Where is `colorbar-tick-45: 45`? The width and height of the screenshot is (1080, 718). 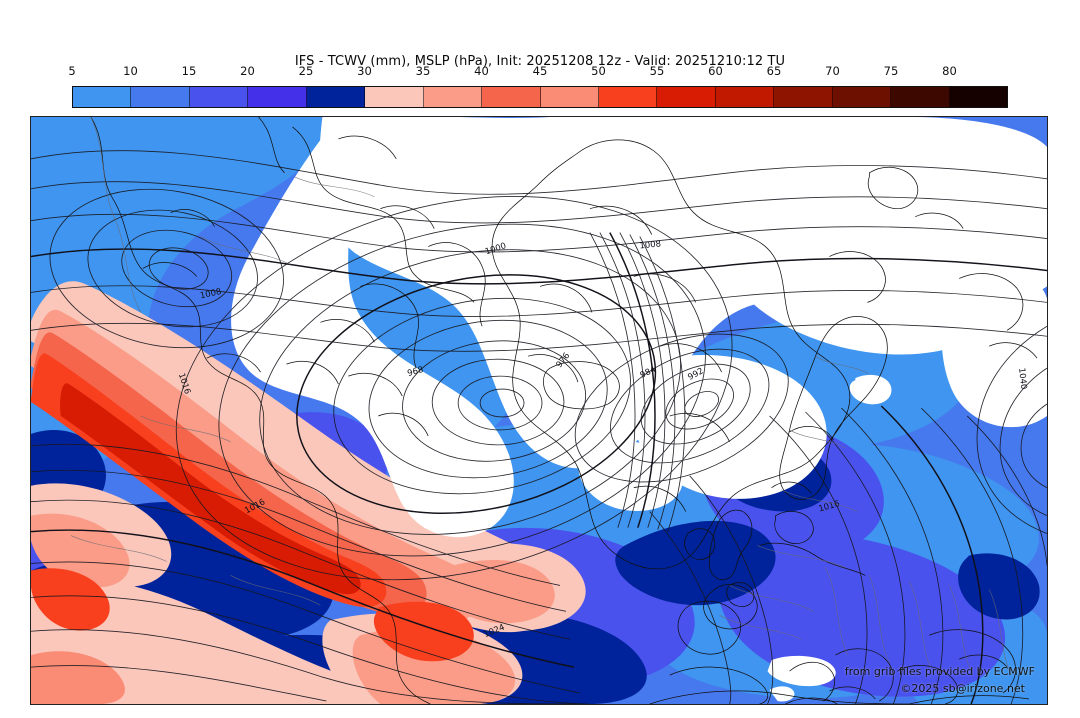 colorbar-tick-45: 45 is located at coordinates (540, 71).